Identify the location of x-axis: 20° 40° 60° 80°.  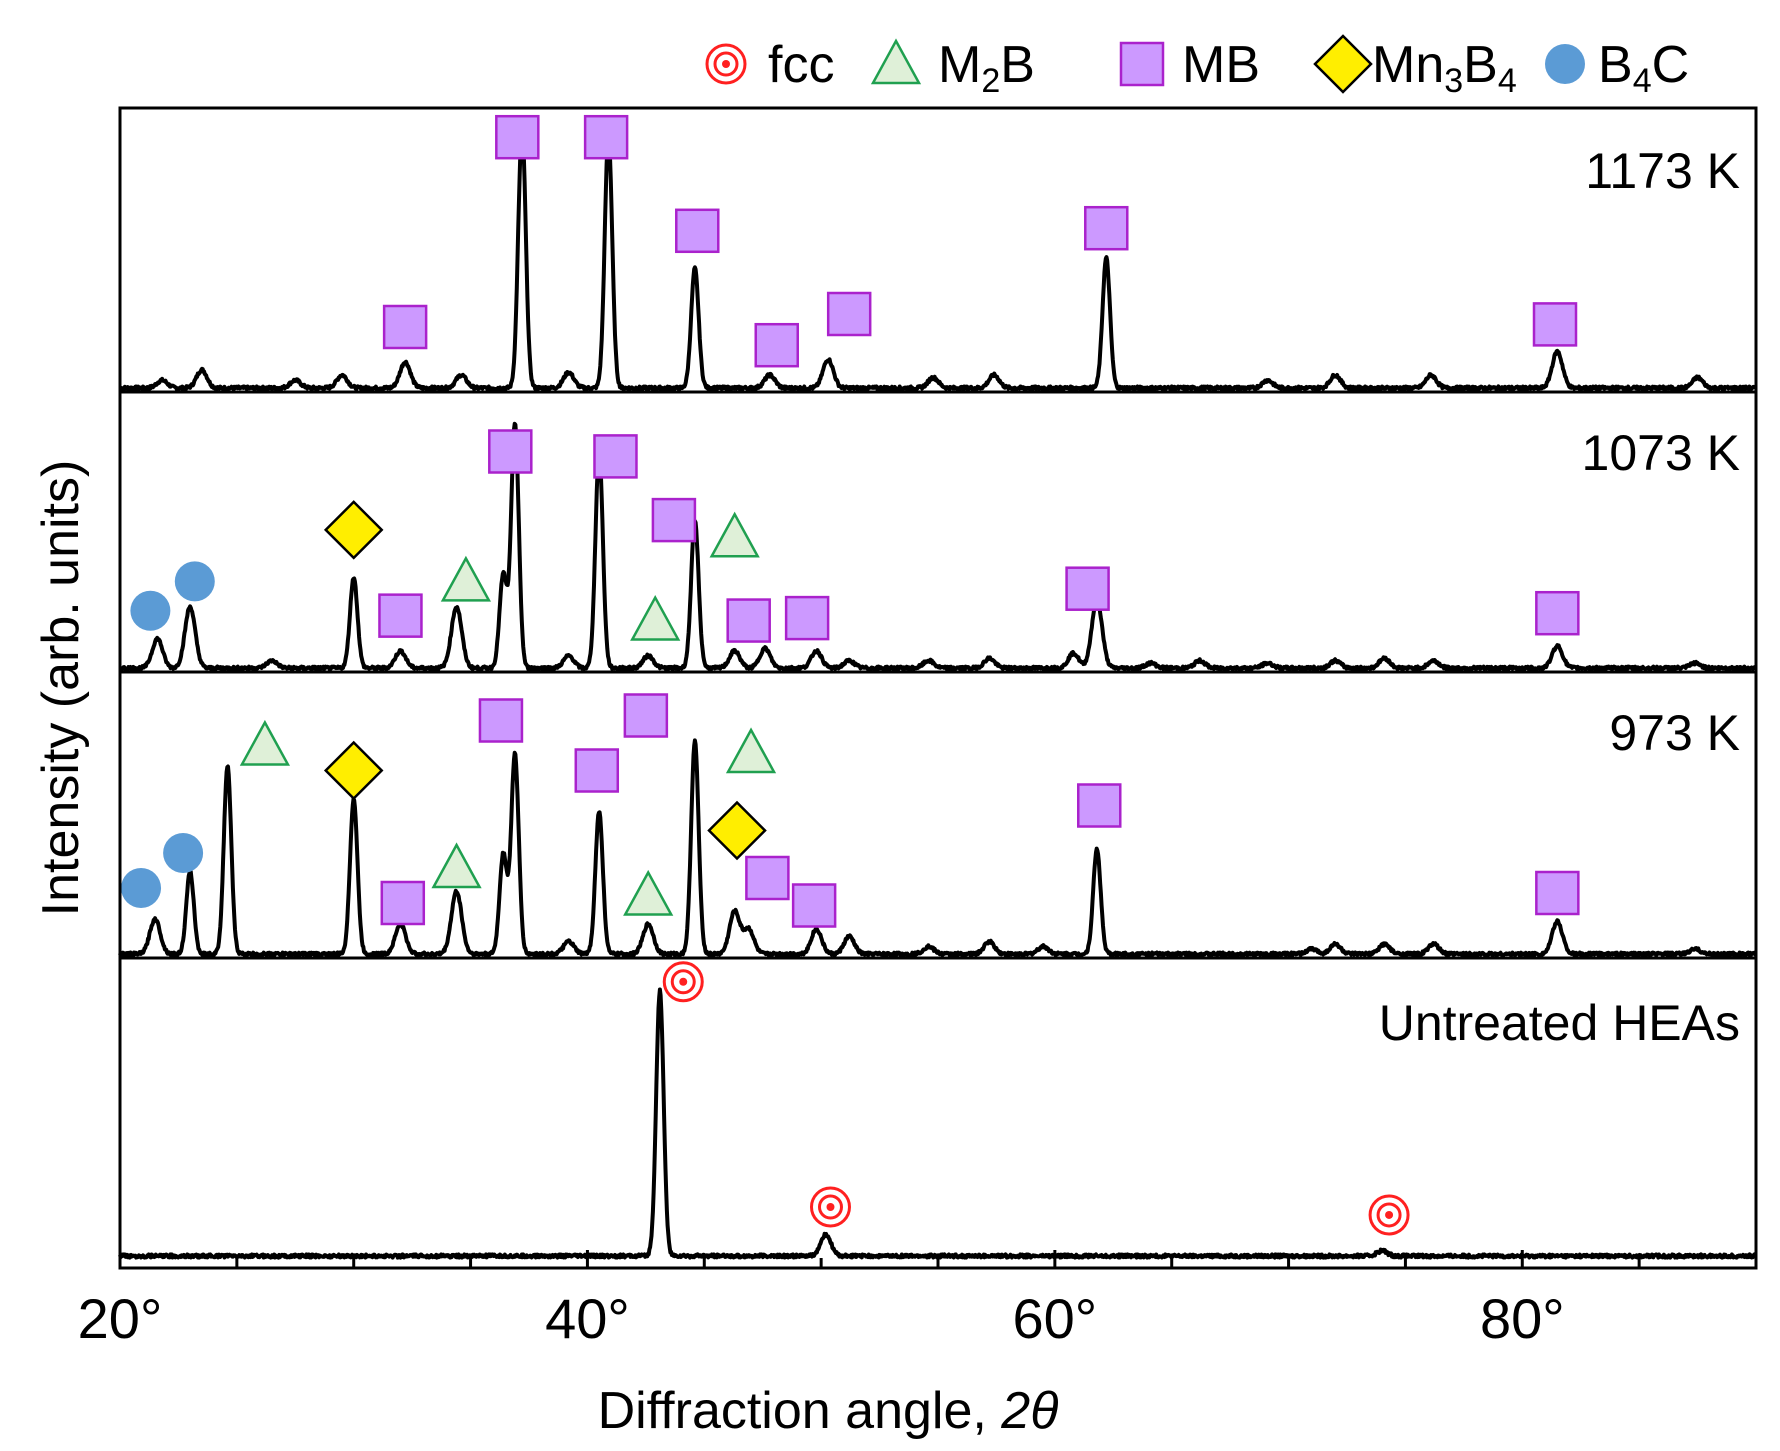
(918, 1300).